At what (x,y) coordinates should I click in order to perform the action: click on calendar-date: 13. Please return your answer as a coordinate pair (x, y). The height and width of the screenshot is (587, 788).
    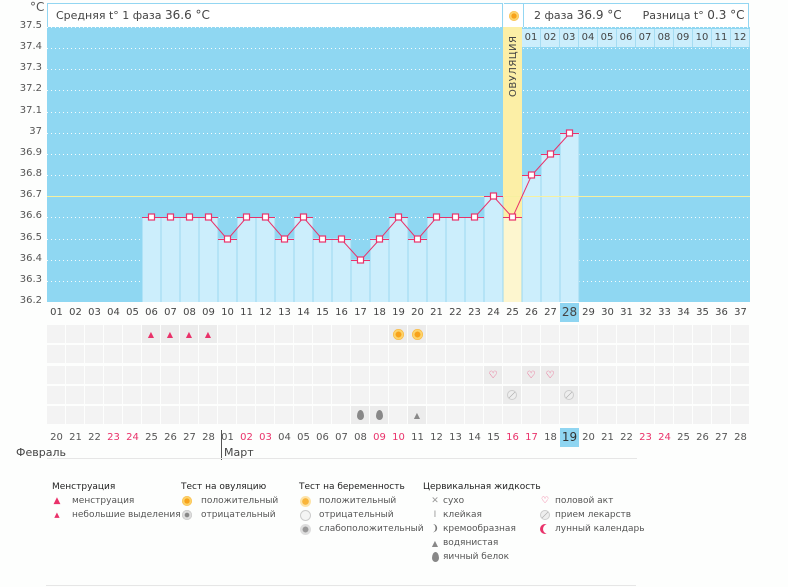
    Looking at the image, I should click on (455, 437).